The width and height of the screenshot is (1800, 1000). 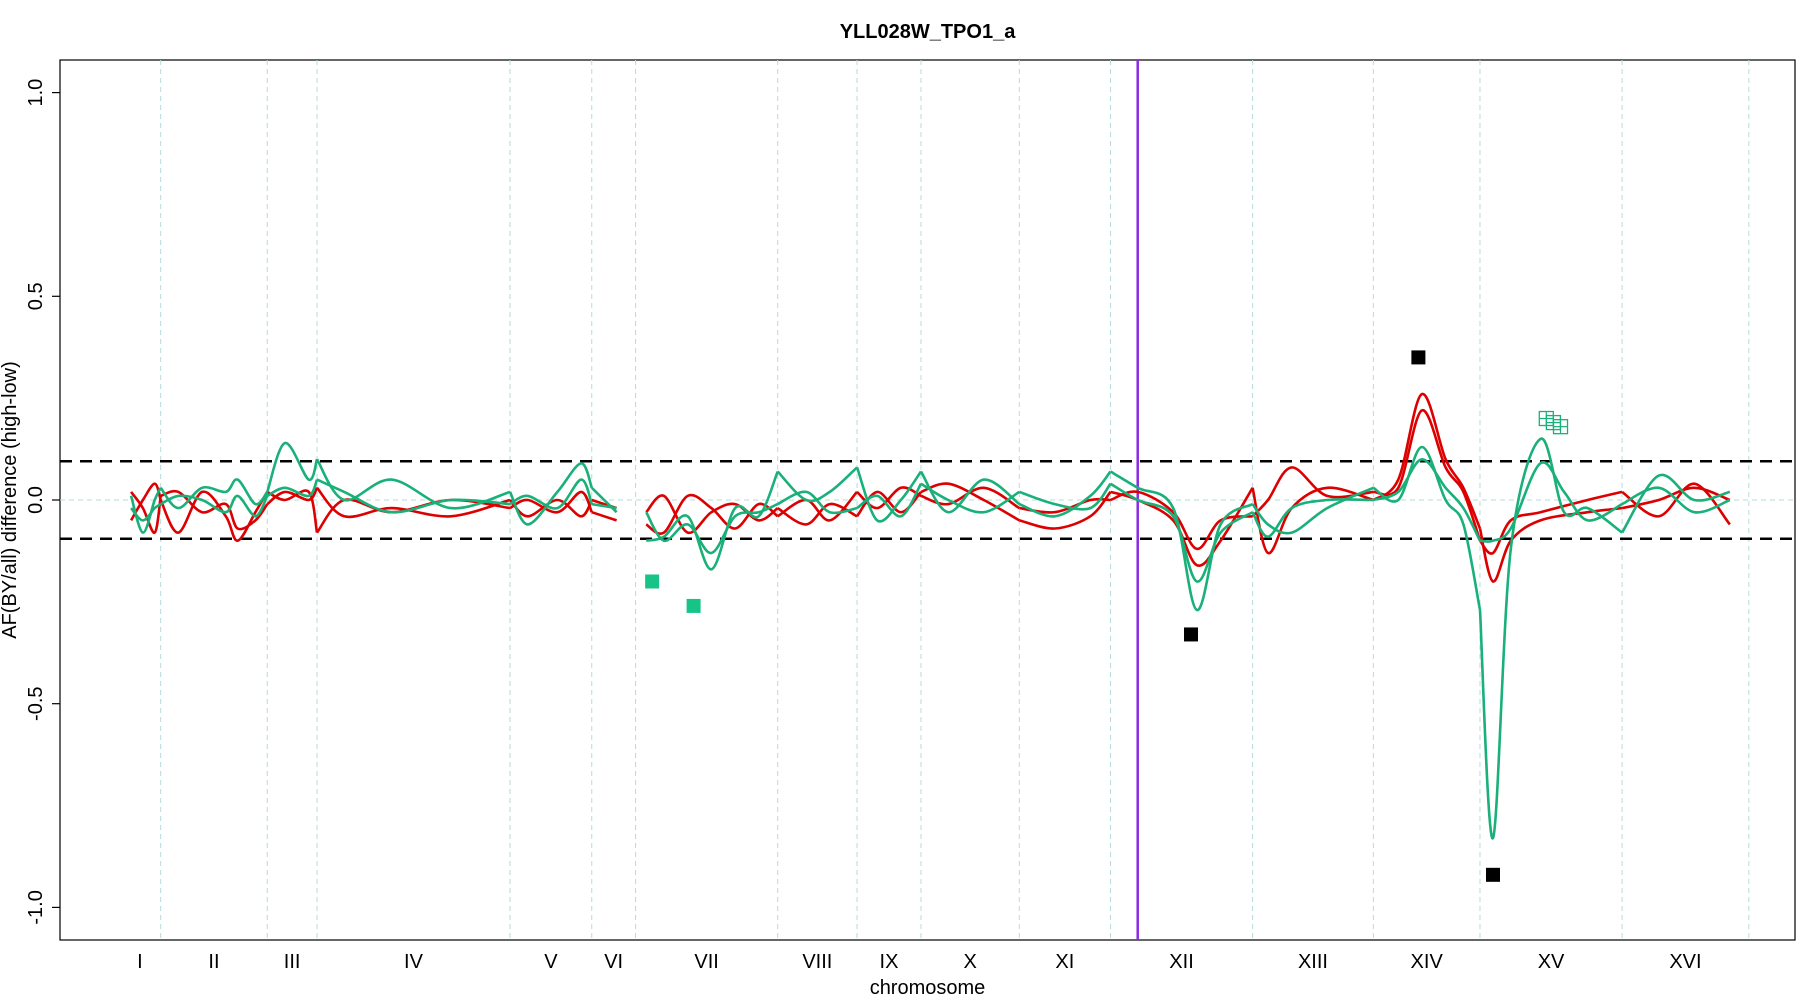 I want to click on x-tick-label: X, so click(x=969, y=962).